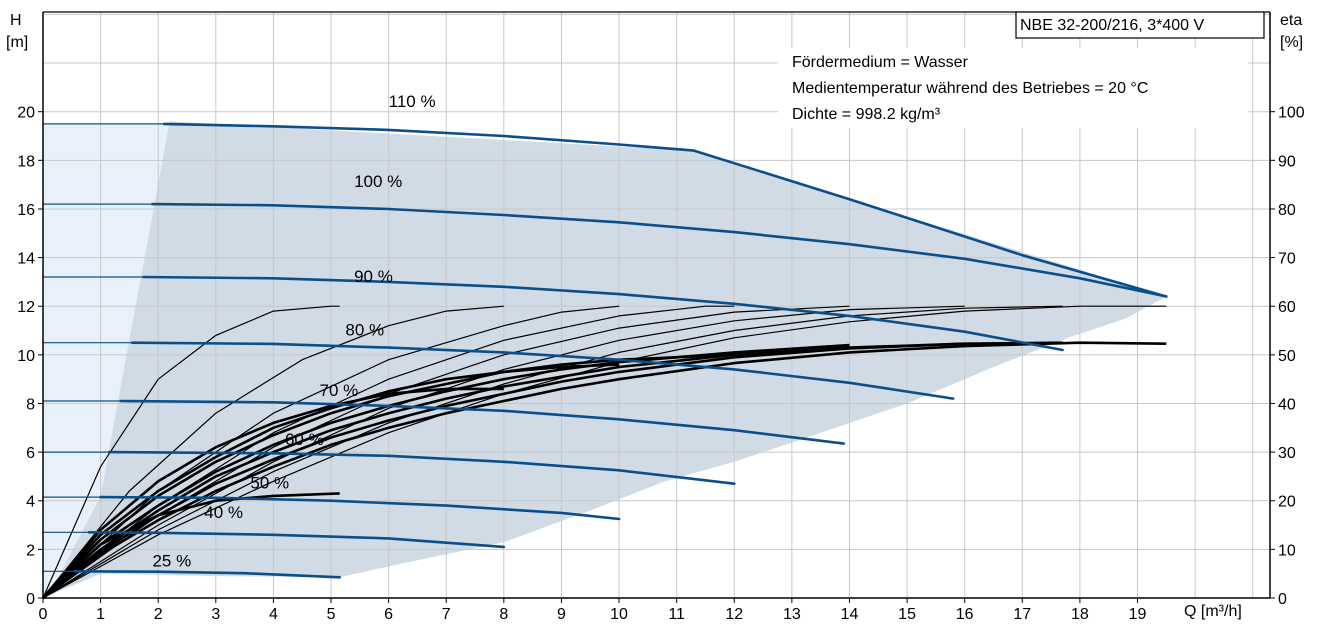 Image resolution: width=1317 pixels, height=624 pixels. What do you see at coordinates (503, 614) in the screenshot?
I see `x-tick-label: 8` at bounding box center [503, 614].